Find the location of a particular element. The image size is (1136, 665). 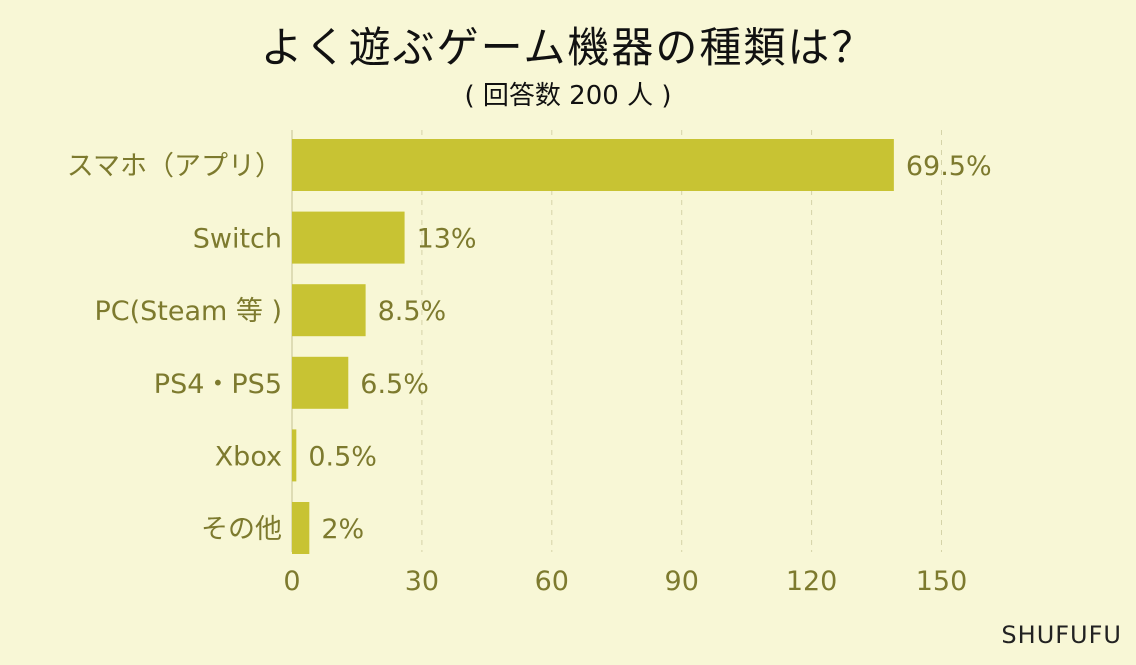

category-label: Switch is located at coordinates (237, 239).